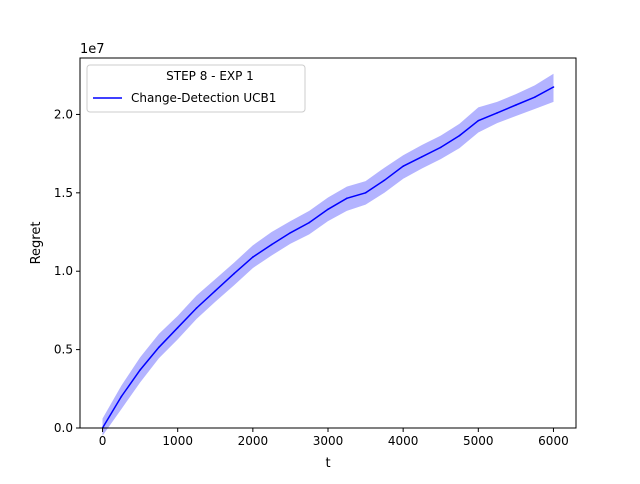 This screenshot has height=484, width=640. What do you see at coordinates (177, 441) in the screenshot?
I see `x-tick-label: 1000` at bounding box center [177, 441].